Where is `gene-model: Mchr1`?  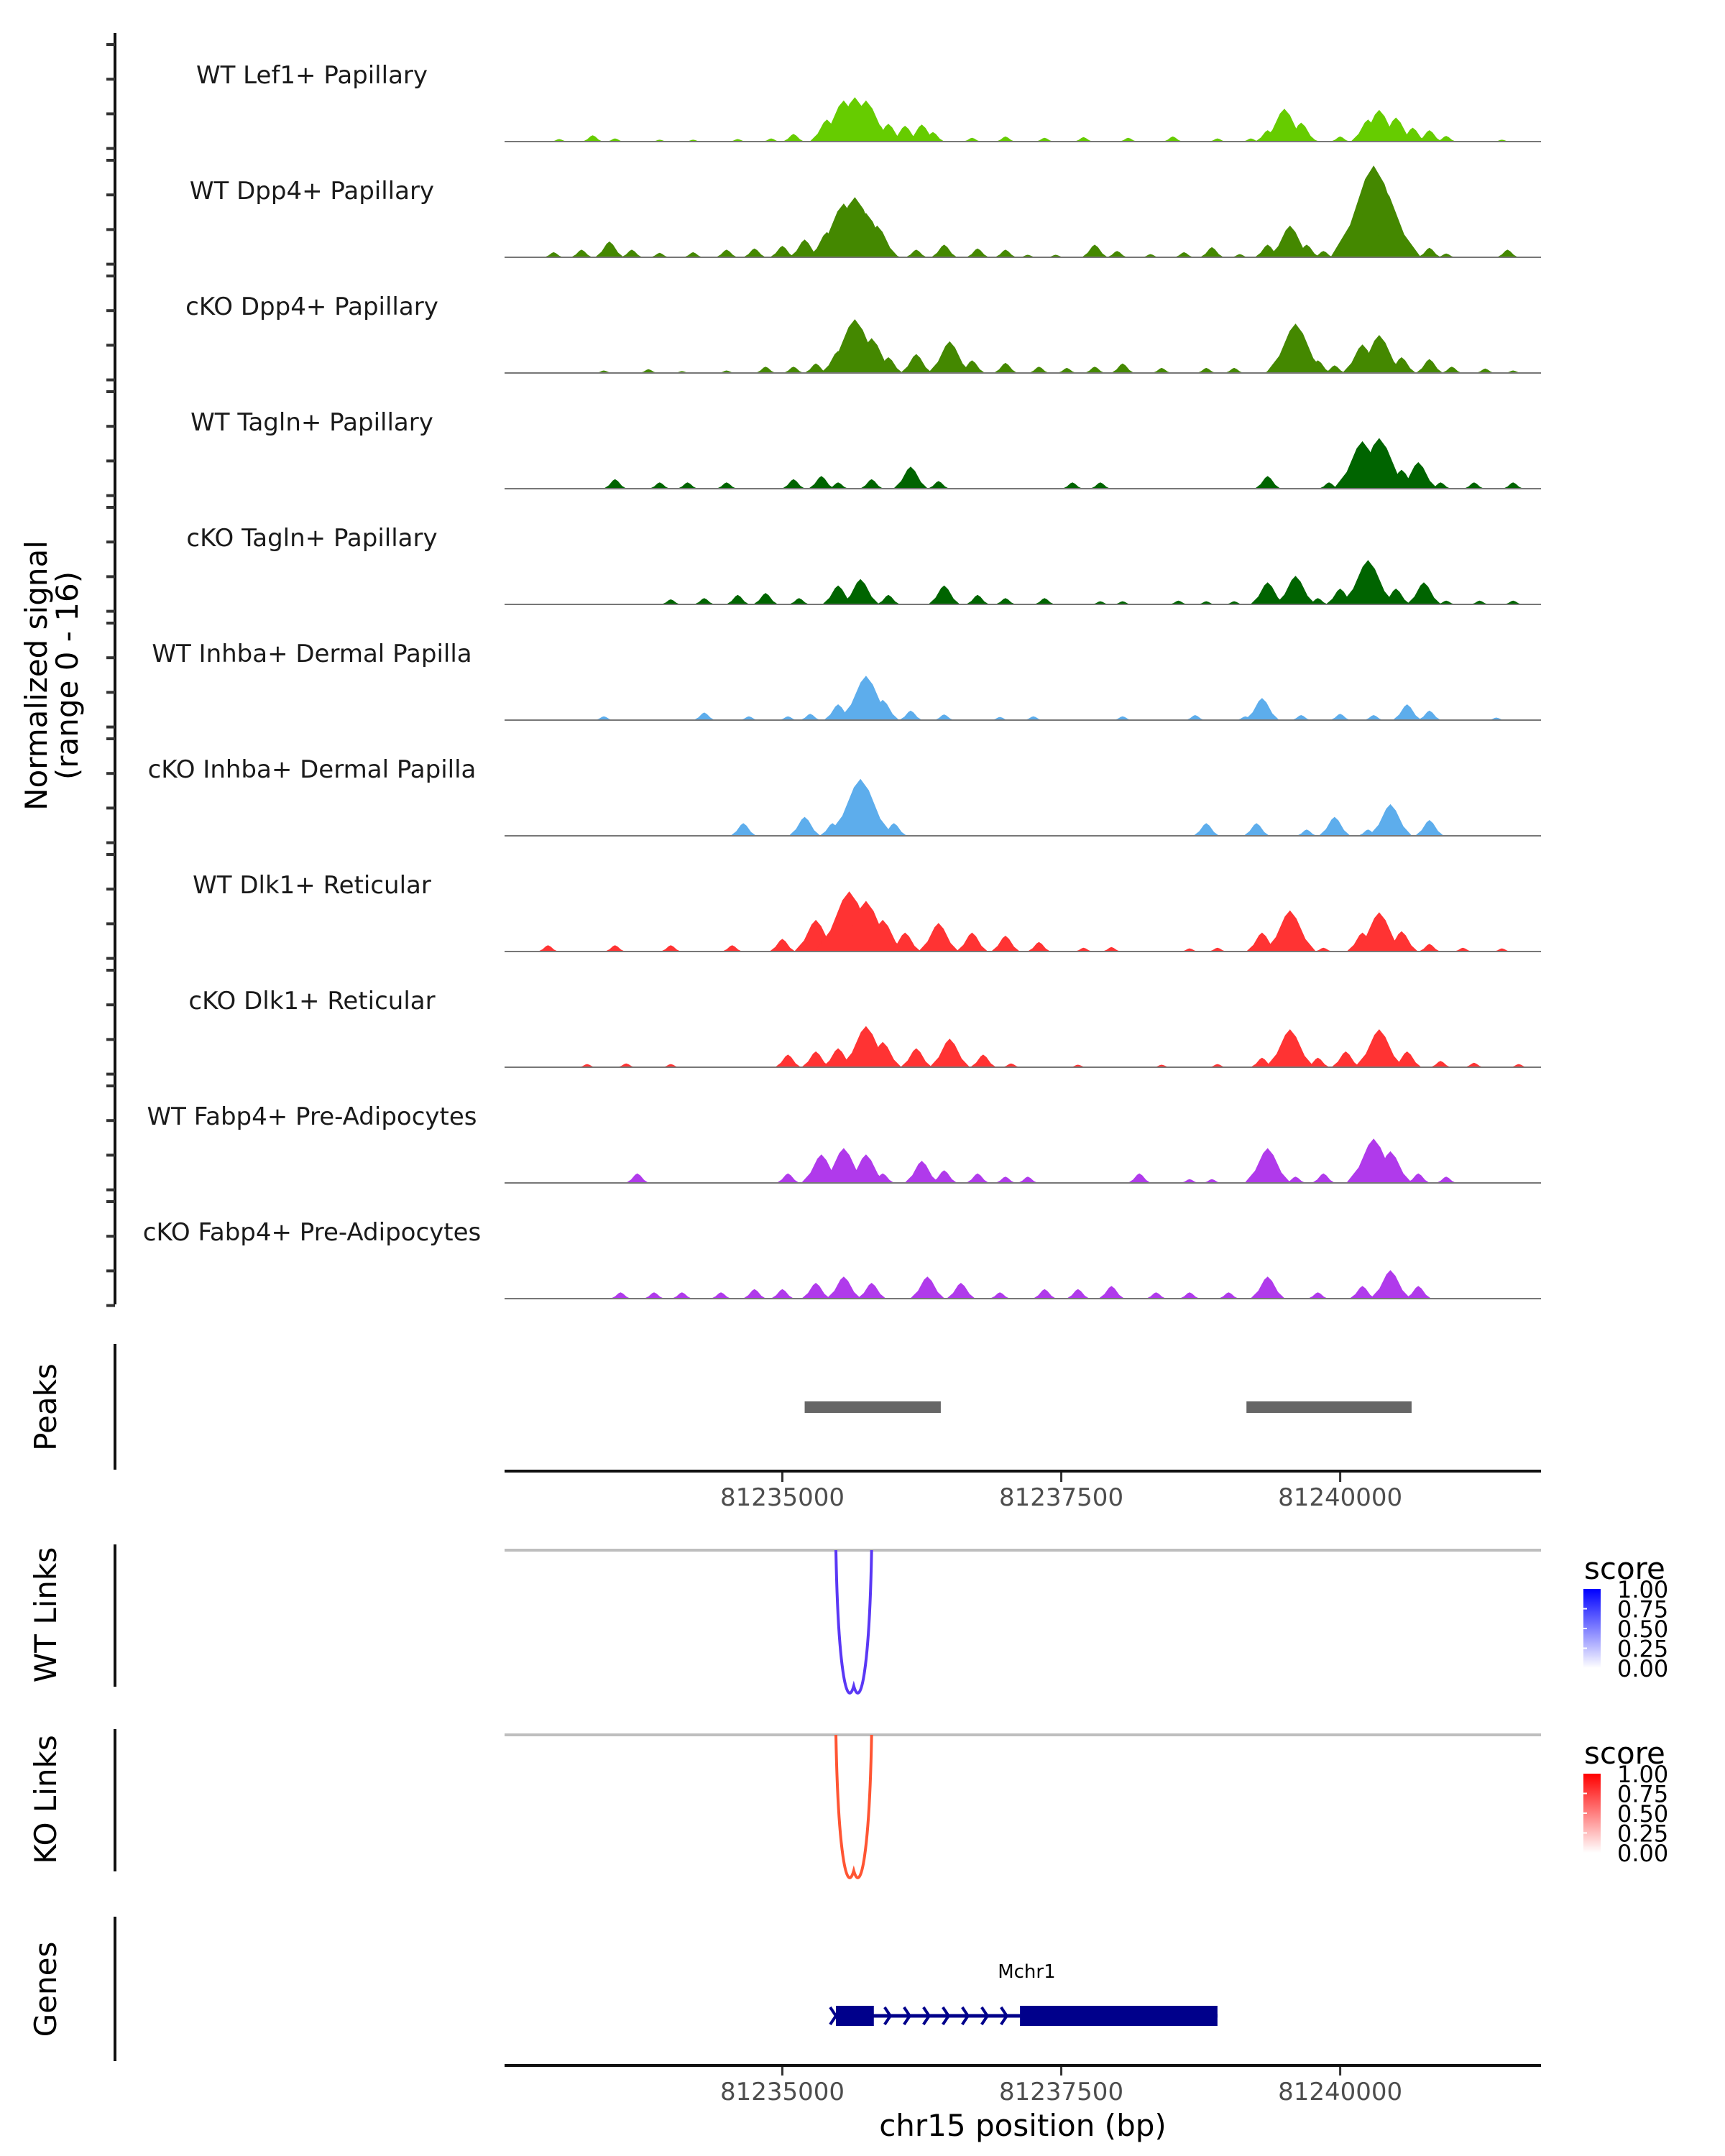 gene-model: Mchr1 is located at coordinates (1023, 1993).